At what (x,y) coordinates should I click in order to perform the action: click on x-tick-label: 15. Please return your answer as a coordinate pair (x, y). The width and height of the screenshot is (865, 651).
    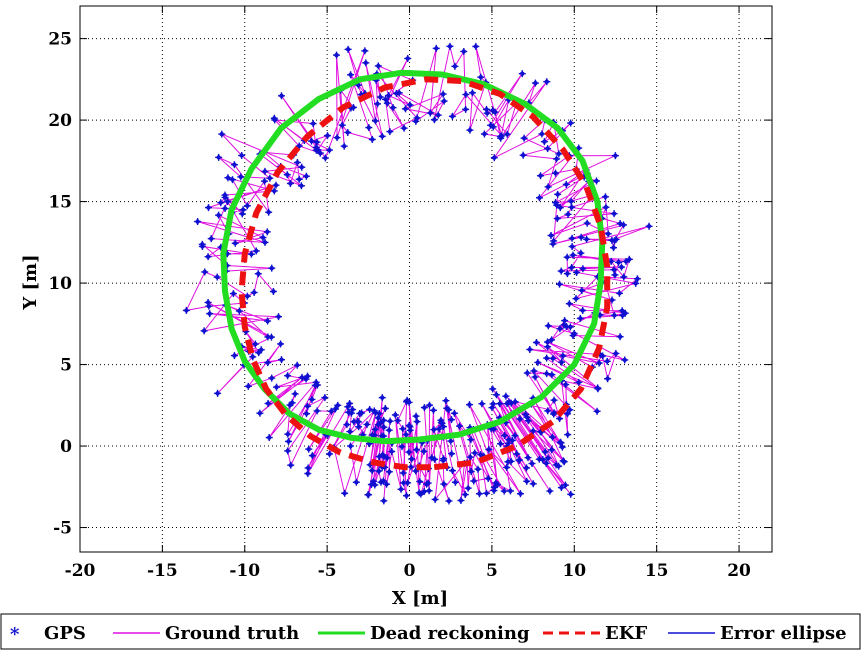
    Looking at the image, I should click on (657, 571).